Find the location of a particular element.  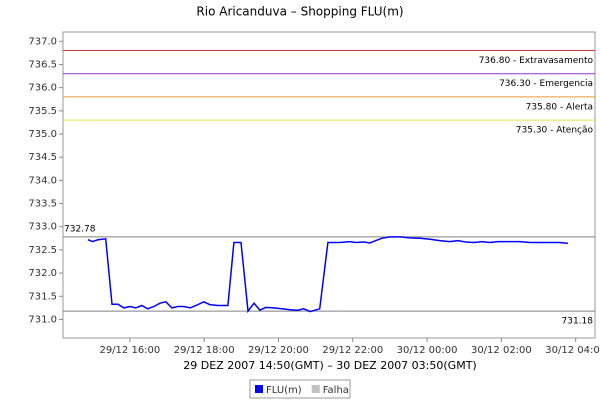

threshold-label: 731.18 is located at coordinates (578, 322).